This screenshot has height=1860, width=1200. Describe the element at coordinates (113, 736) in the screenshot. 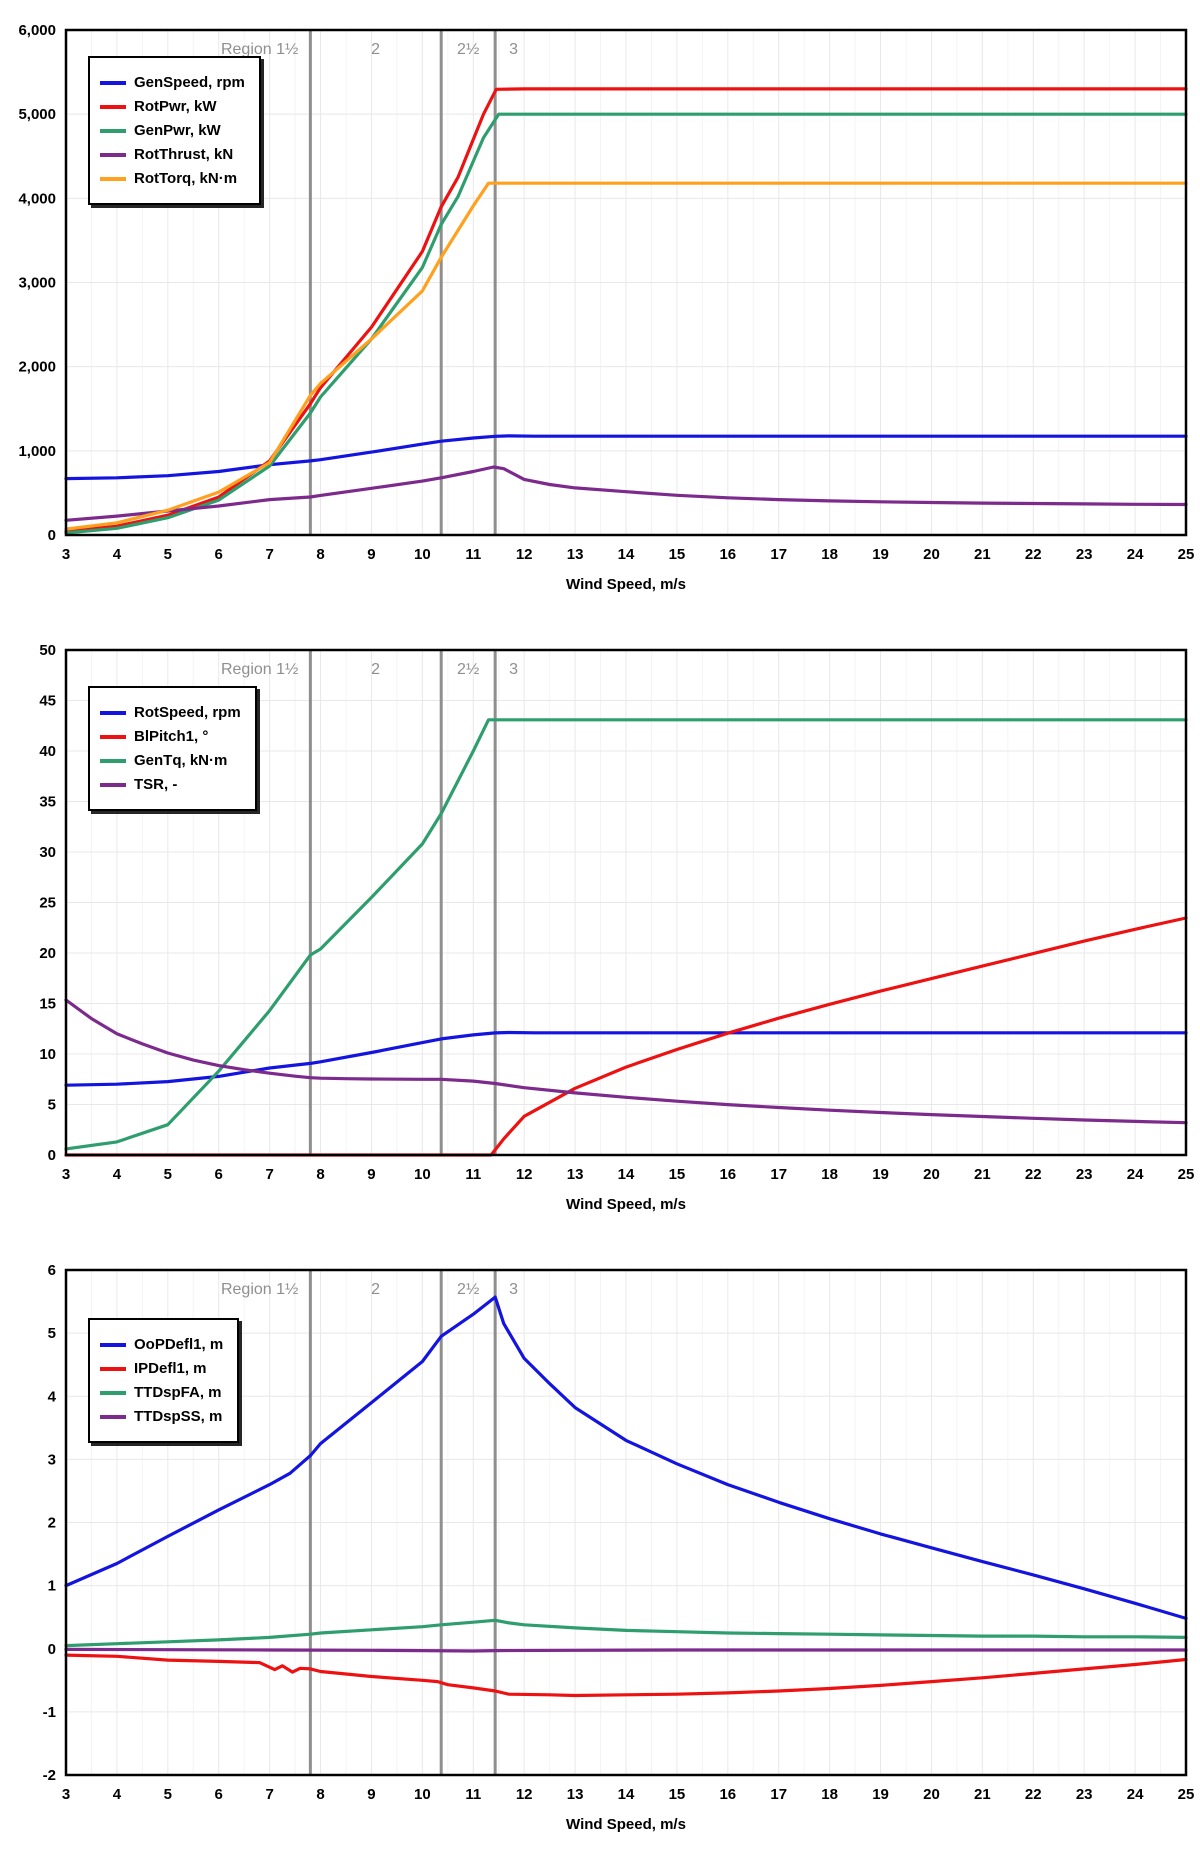

I see `legend-swatch-BlPitch1` at that location.